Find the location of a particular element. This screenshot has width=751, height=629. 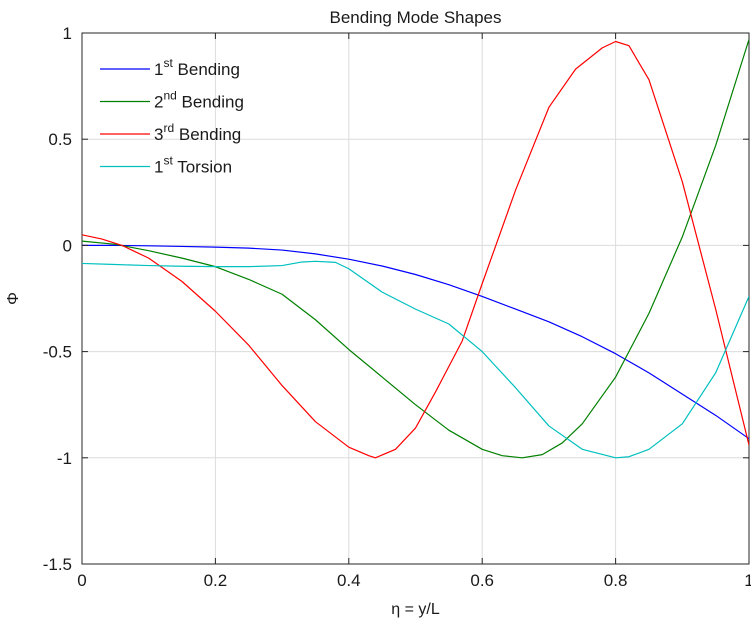

x-tick-label: 0.4 is located at coordinates (349, 580).